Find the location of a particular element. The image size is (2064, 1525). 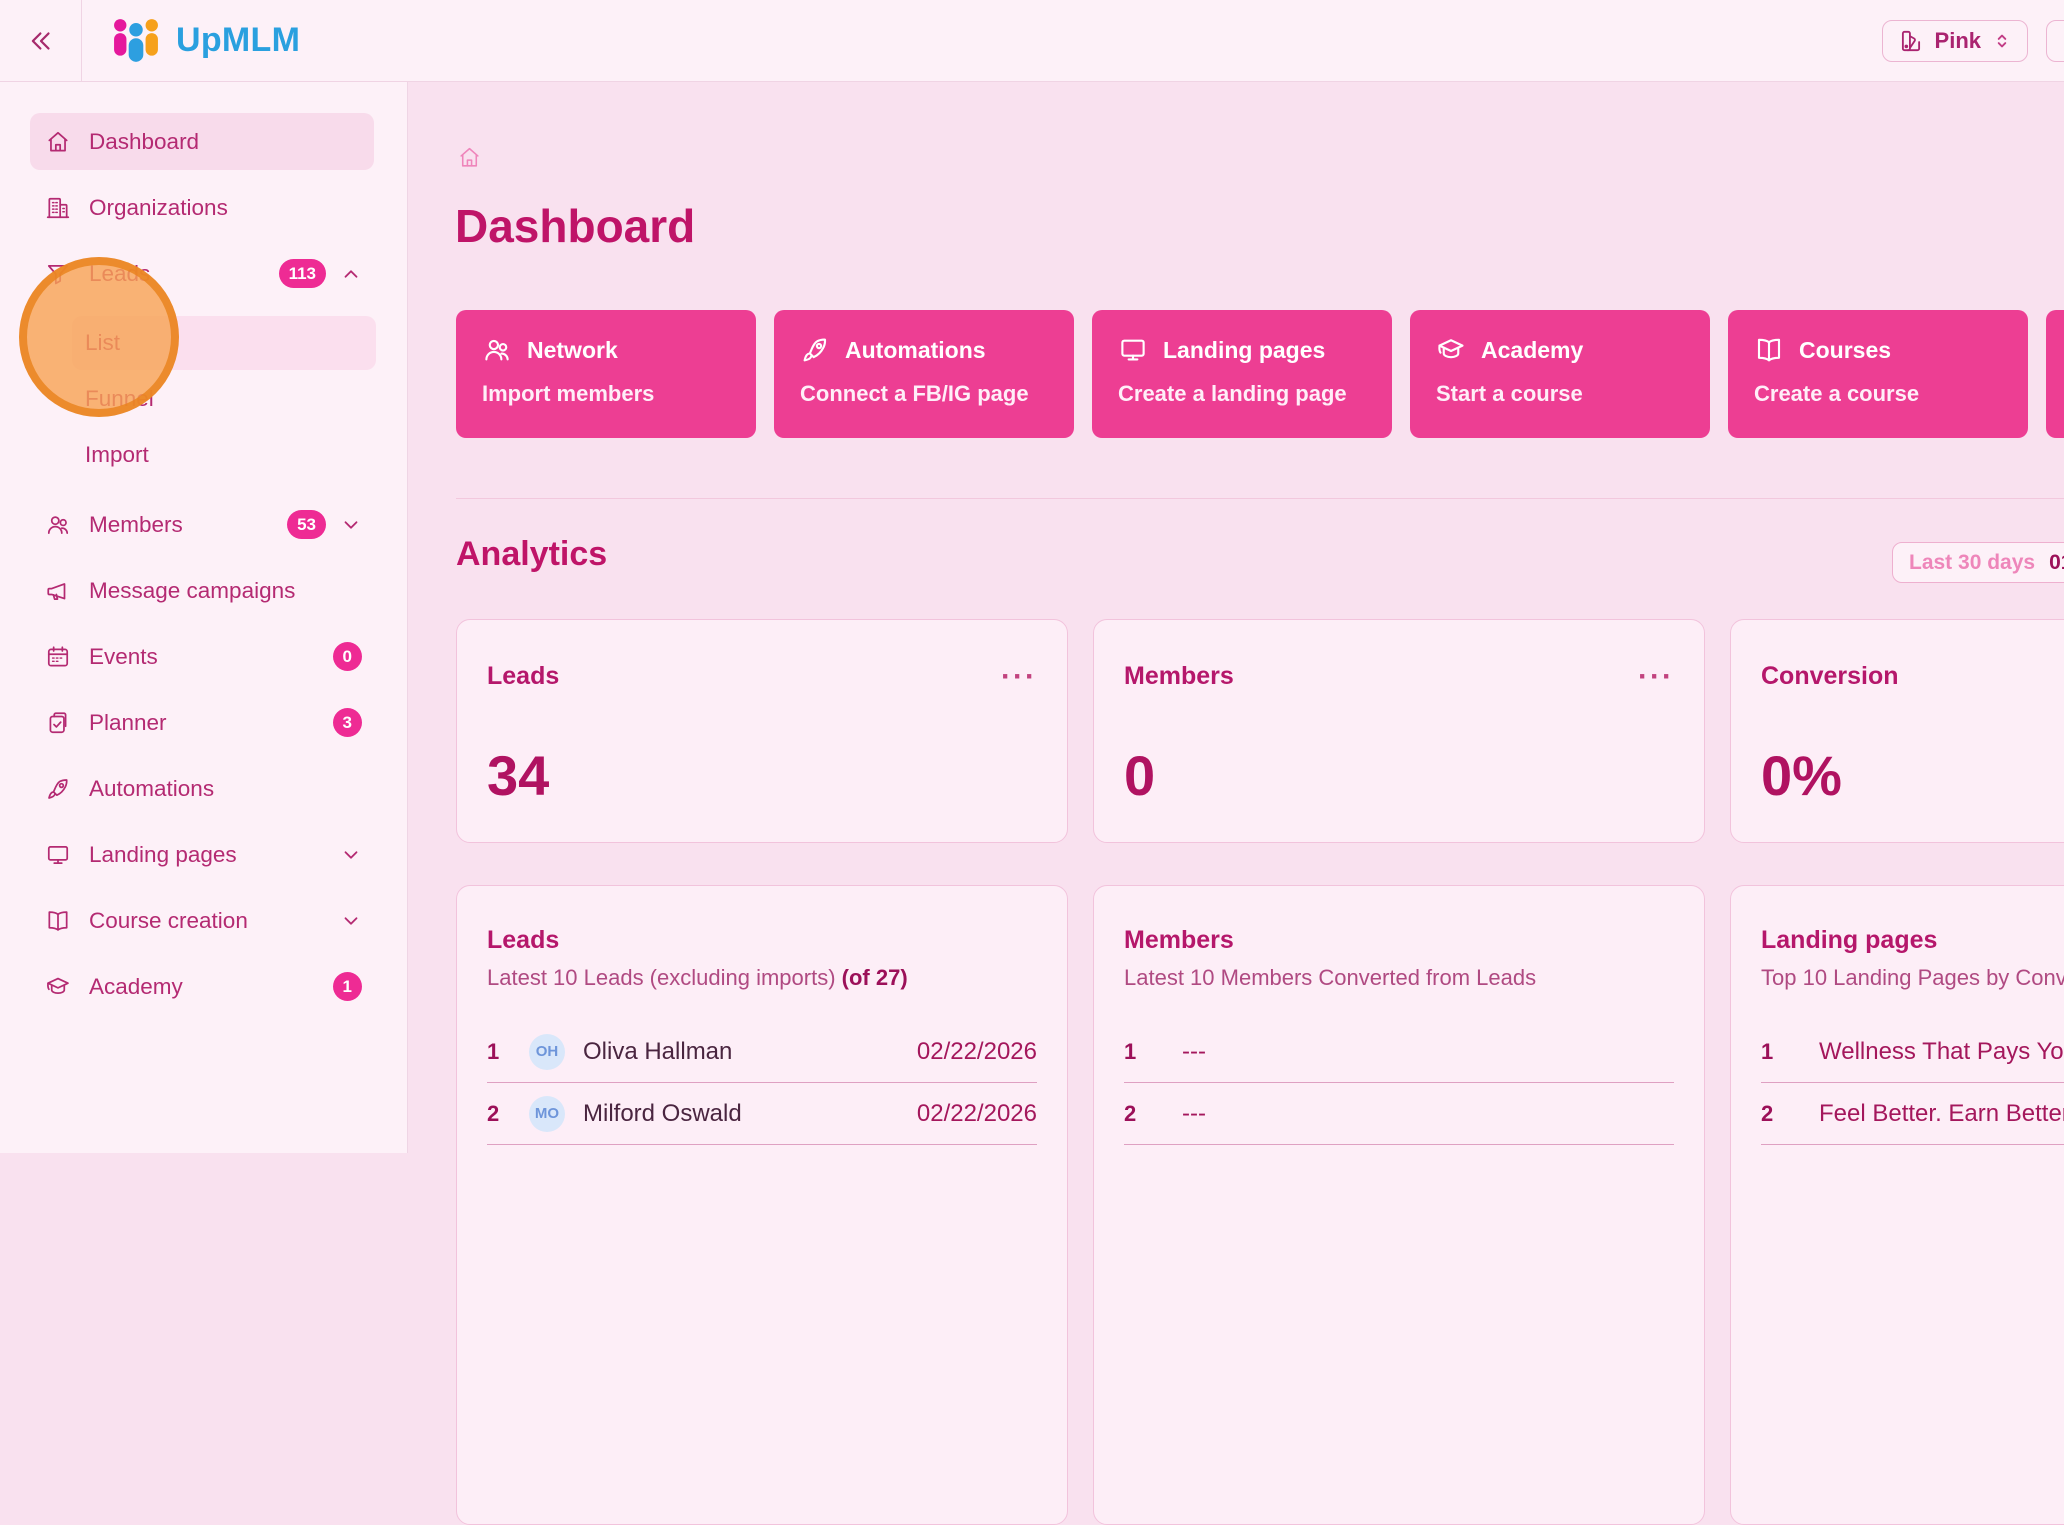

calendar-icon is located at coordinates (58, 657).